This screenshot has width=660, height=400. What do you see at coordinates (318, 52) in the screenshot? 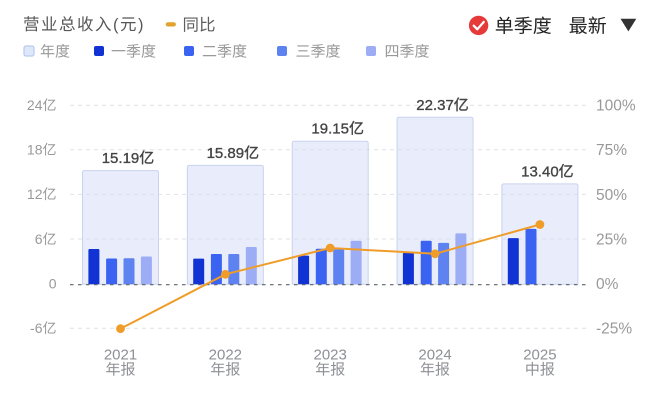
I see `svg-text: 三季度` at bounding box center [318, 52].